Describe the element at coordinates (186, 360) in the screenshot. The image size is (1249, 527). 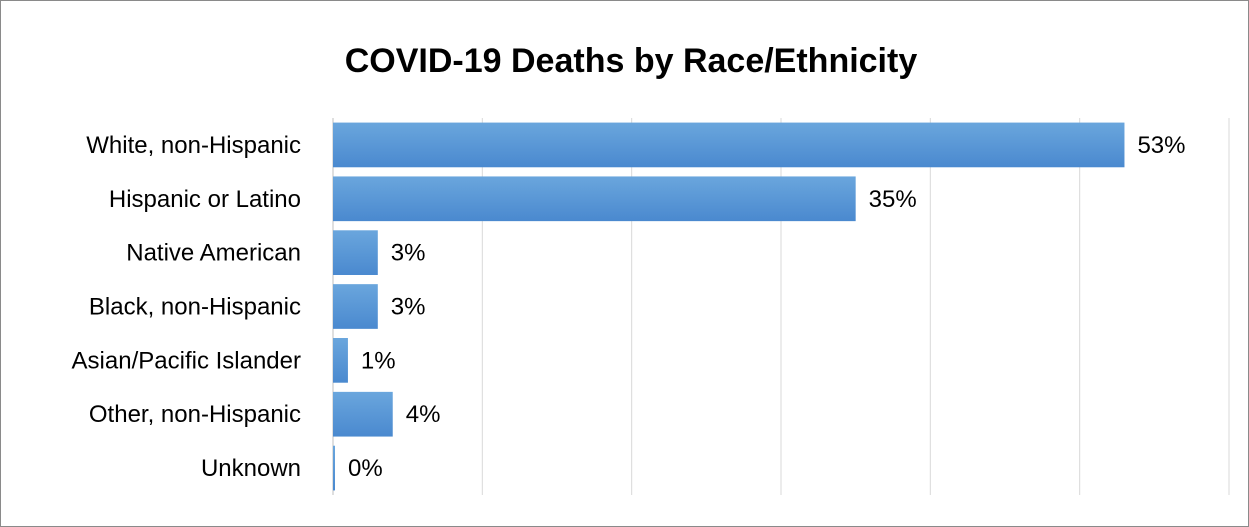
I see `category-label: Asian/Pacific Islander` at that location.